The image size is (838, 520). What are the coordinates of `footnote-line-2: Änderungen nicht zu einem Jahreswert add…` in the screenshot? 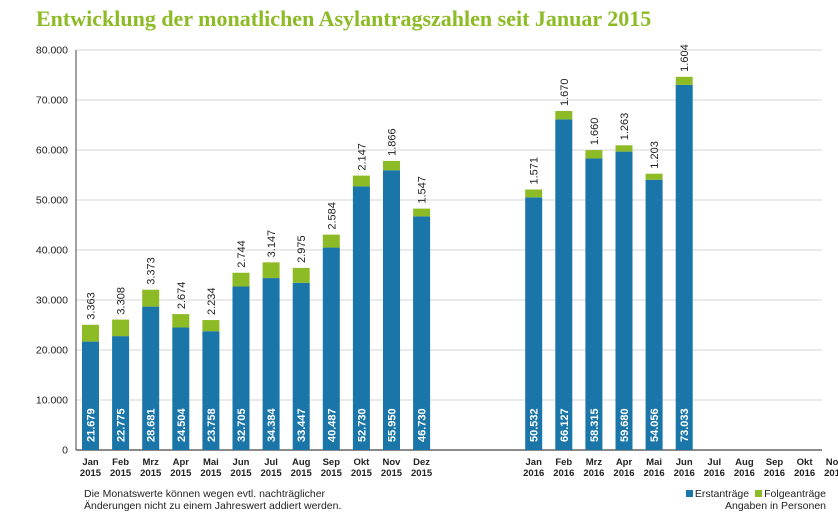 It's located at (213, 506).